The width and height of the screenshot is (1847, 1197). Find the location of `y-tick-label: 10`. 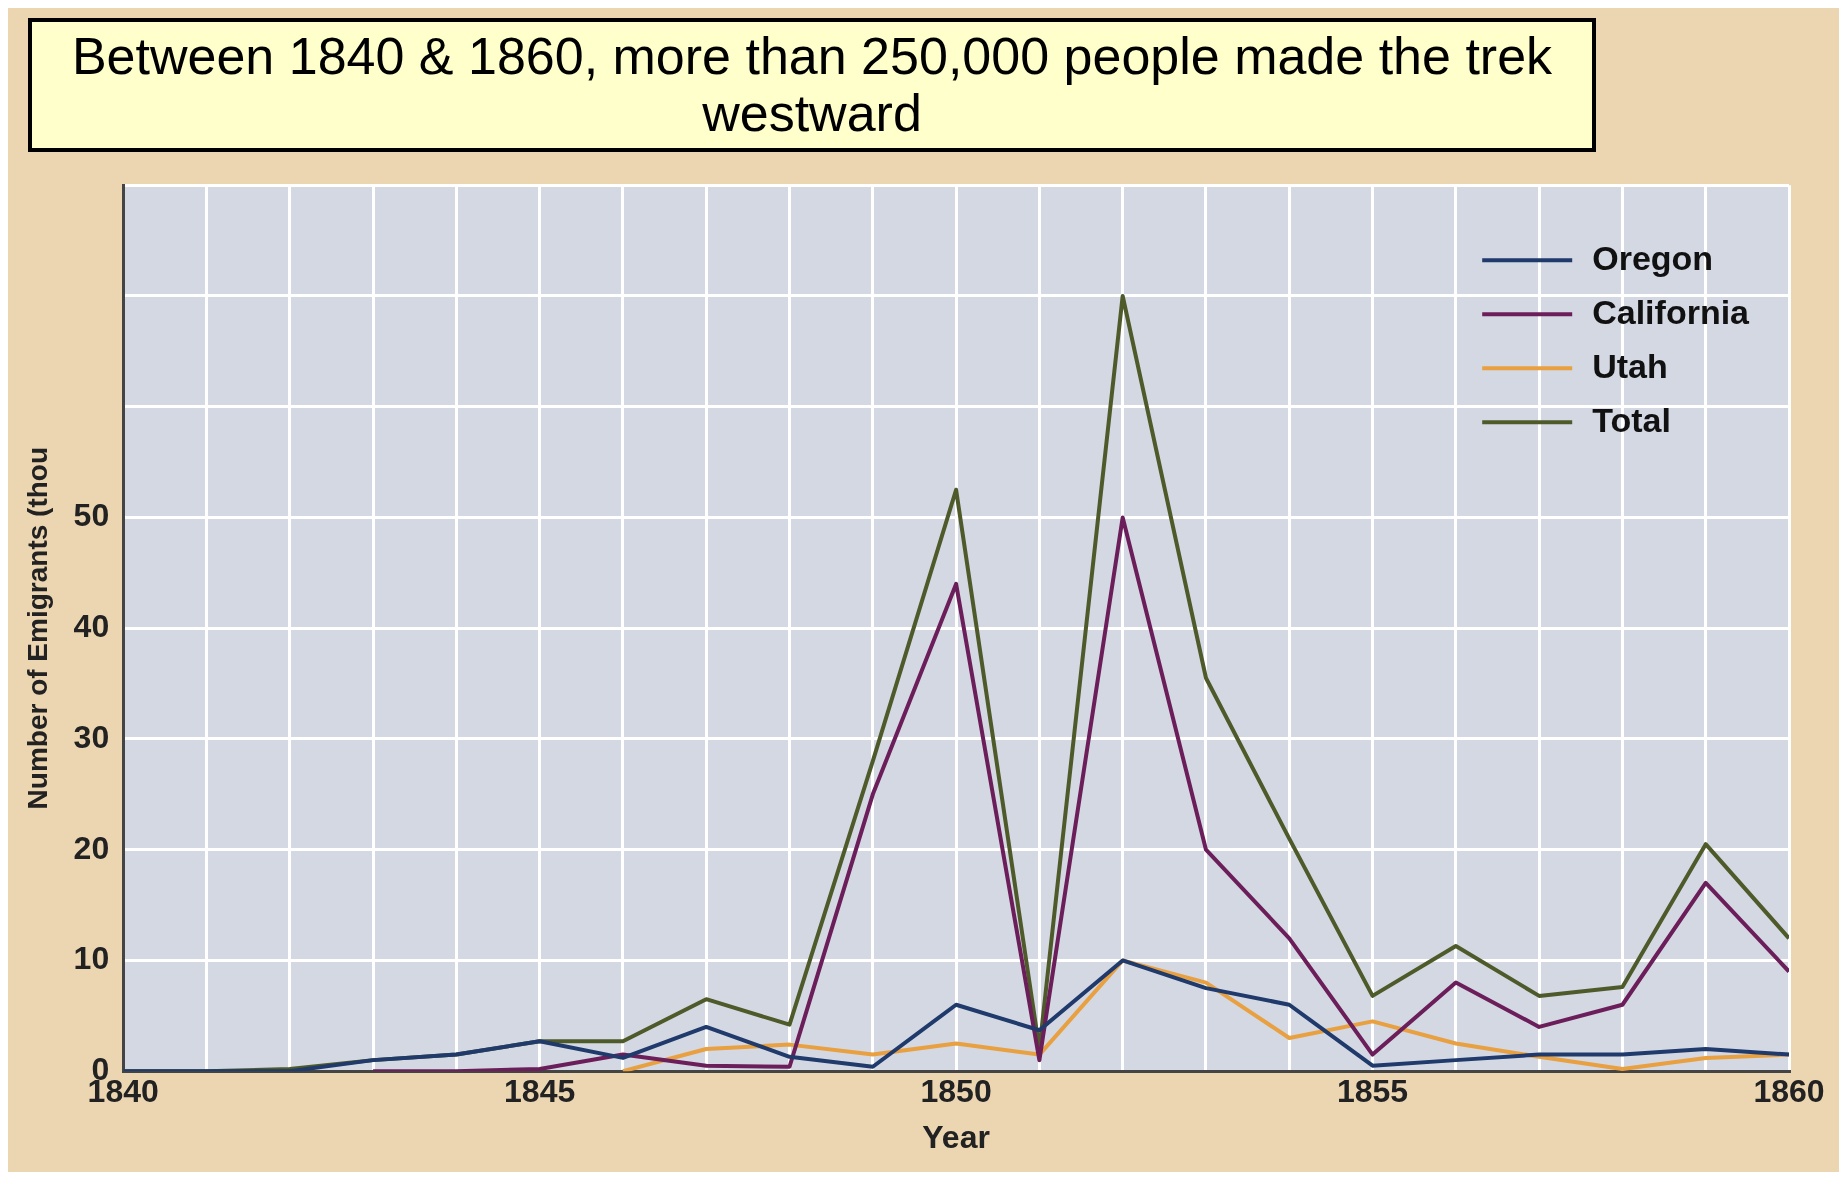

y-tick-label: 10 is located at coordinates (91, 958).